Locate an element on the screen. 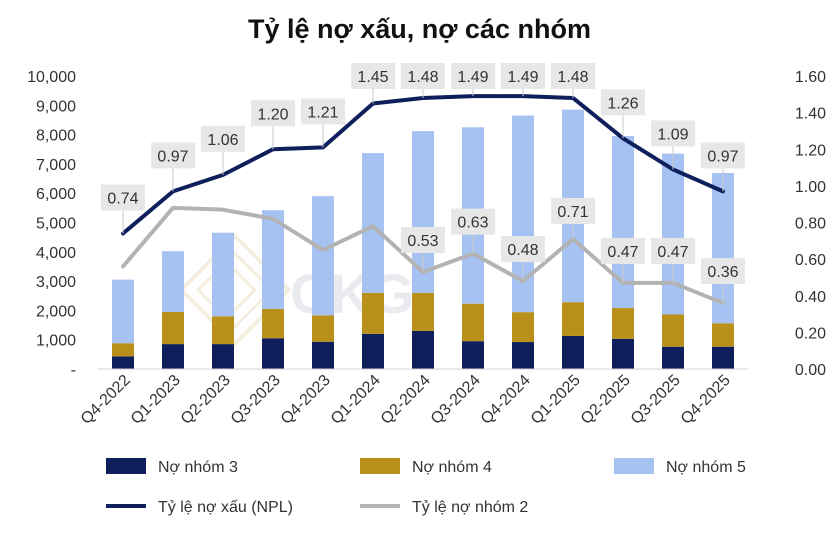 The height and width of the screenshot is (541, 839). x-tick-label-q4-2022: Q4-2022 is located at coordinates (106, 400).